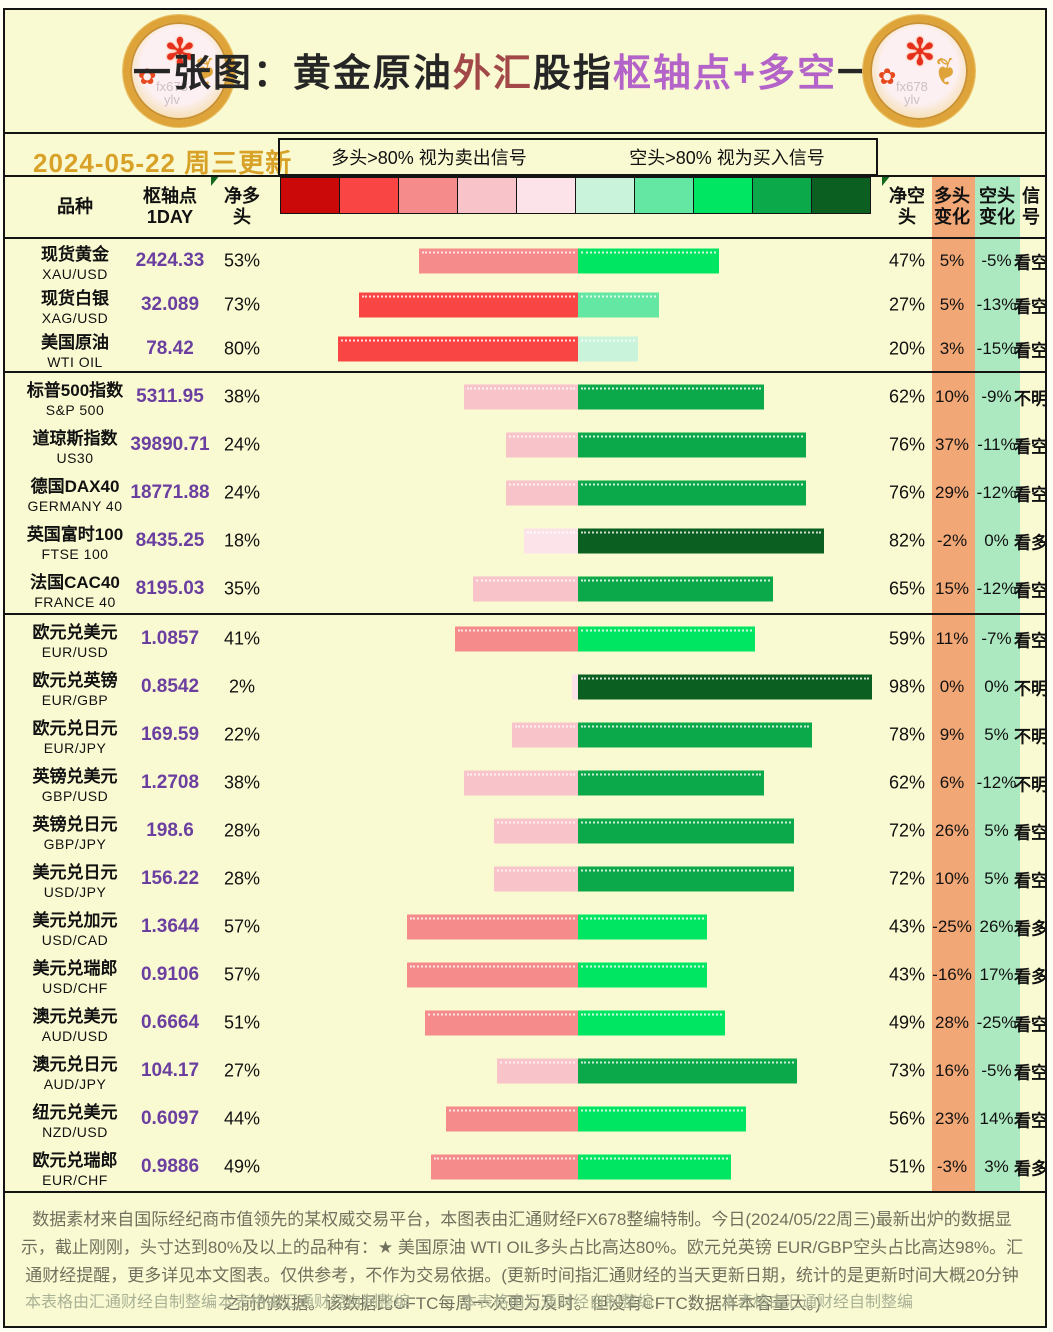 This screenshot has width=1053, height=1332. Describe the element at coordinates (952, 1118) in the screenshot. I see `long-change-value: 23%` at that location.